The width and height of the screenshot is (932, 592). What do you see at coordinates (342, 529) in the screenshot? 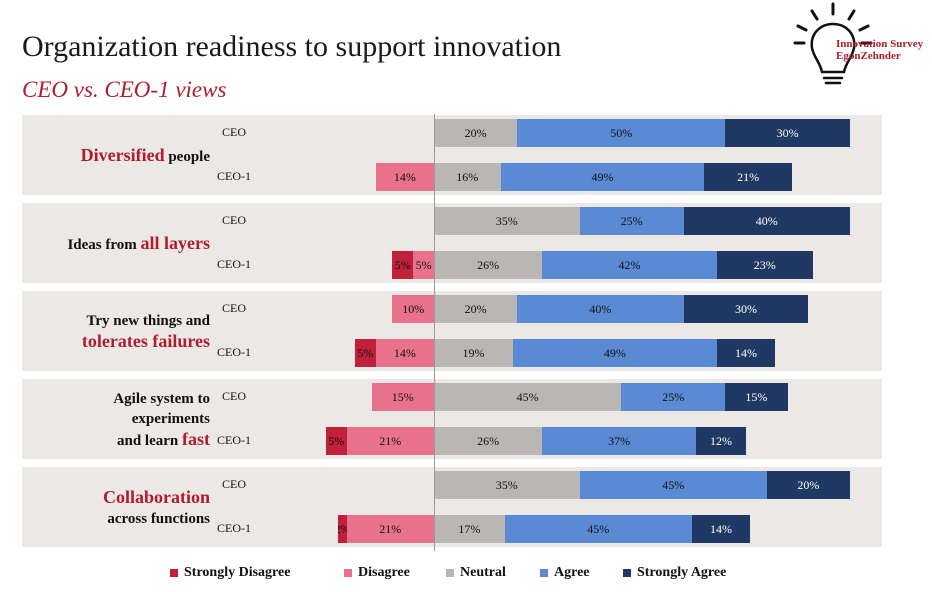
I see `data-label: 2%` at bounding box center [342, 529].